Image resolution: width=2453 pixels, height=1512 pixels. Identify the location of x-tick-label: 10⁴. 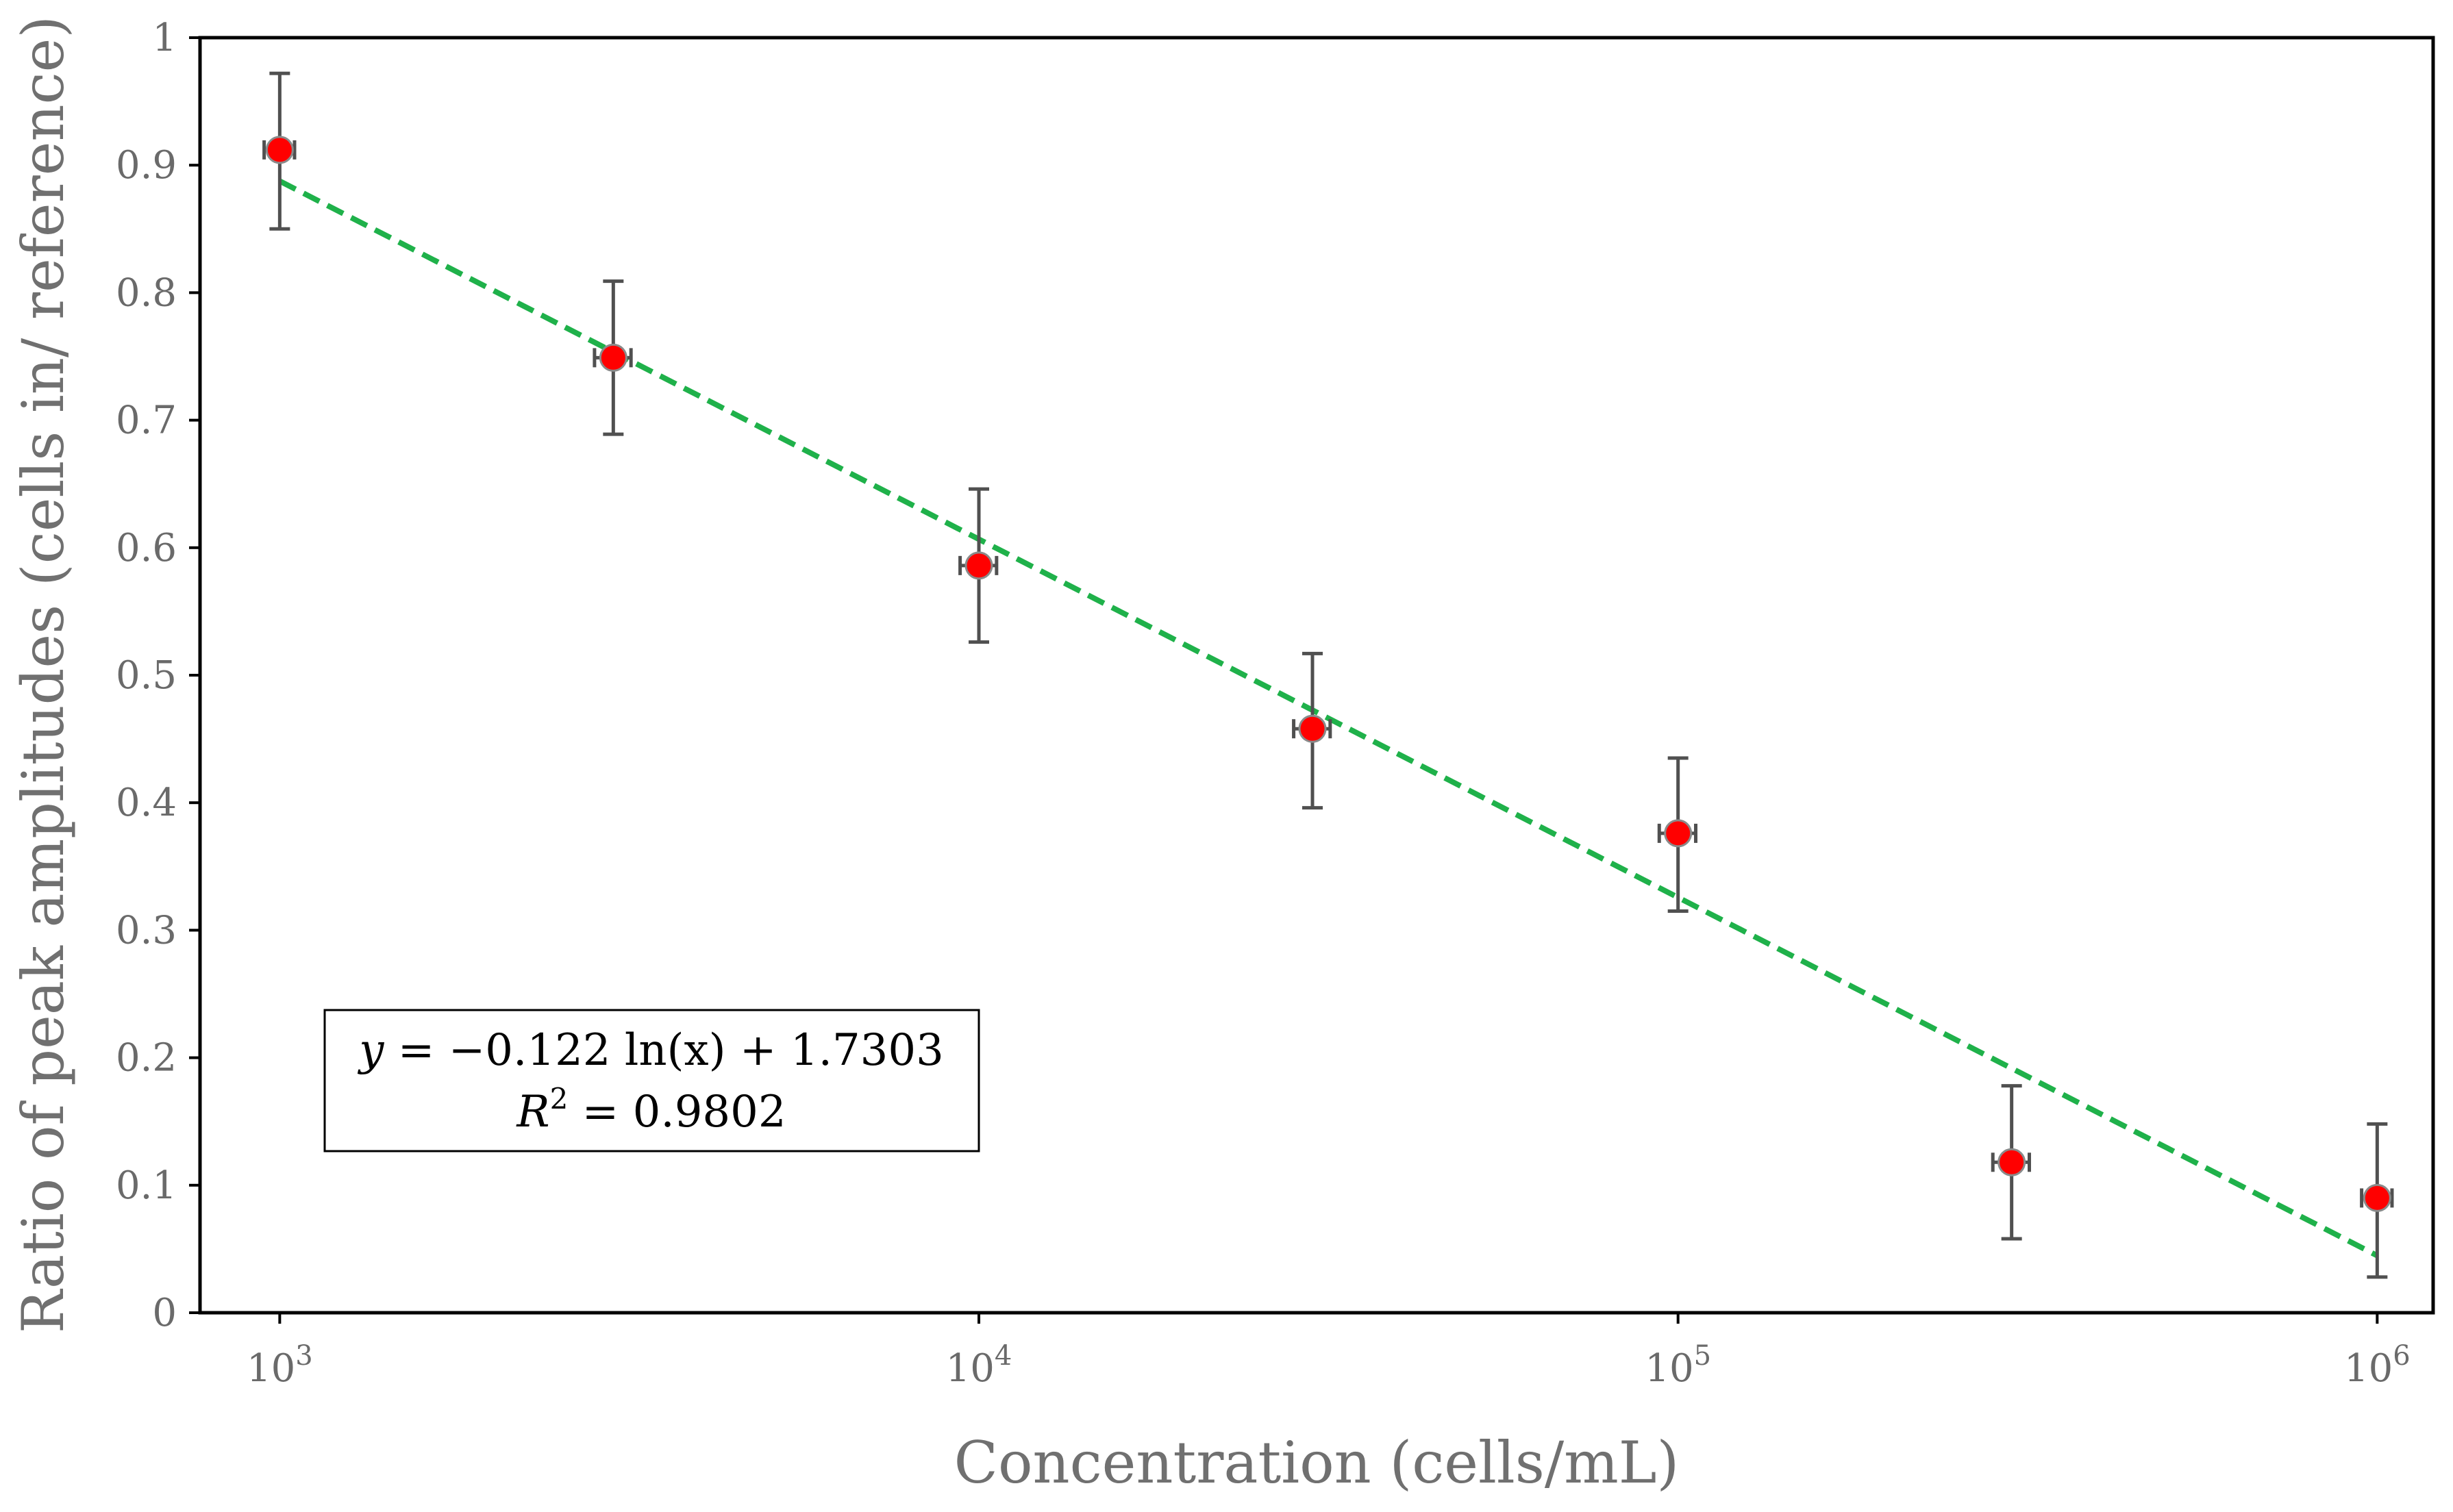
(979, 1365).